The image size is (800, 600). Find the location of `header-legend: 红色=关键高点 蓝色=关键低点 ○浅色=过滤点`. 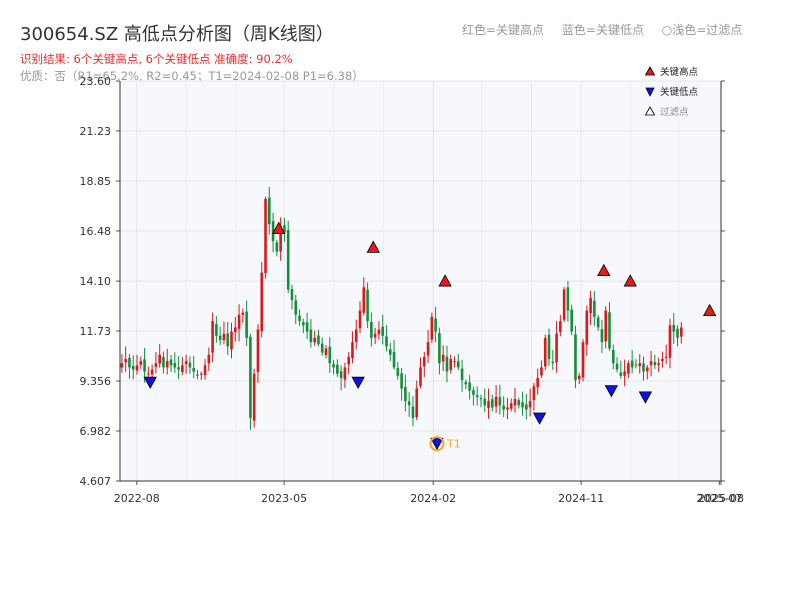

header-legend: 红色=关键高点 蓝色=关键低点 ○浅色=过滤点 is located at coordinates (602, 29).